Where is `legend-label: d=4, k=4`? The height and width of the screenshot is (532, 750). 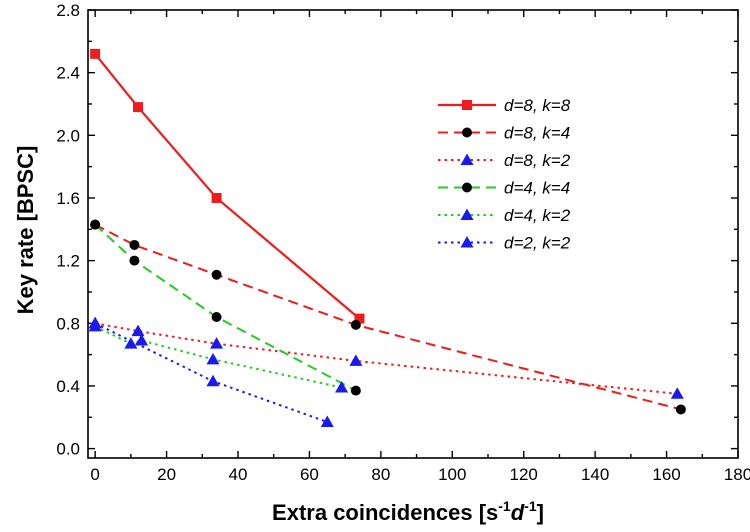 legend-label: d=4, k=4 is located at coordinates (537, 188).